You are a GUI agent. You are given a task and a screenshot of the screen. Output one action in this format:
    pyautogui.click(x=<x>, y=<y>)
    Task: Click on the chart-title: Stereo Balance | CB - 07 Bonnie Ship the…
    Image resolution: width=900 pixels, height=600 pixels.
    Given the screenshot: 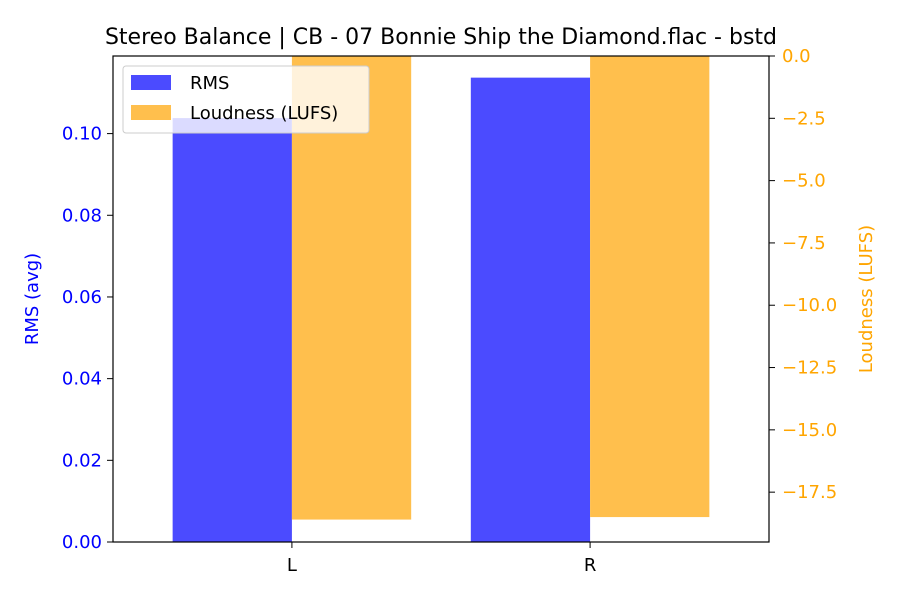 What is the action you would take?
    pyautogui.click(x=441, y=37)
    